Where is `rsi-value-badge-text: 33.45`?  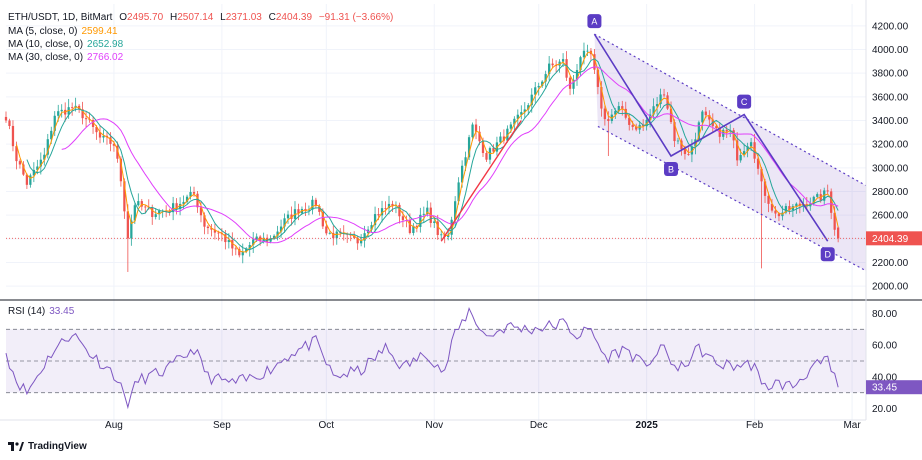
rsi-value-badge-text: 33.45 is located at coordinates (884, 388).